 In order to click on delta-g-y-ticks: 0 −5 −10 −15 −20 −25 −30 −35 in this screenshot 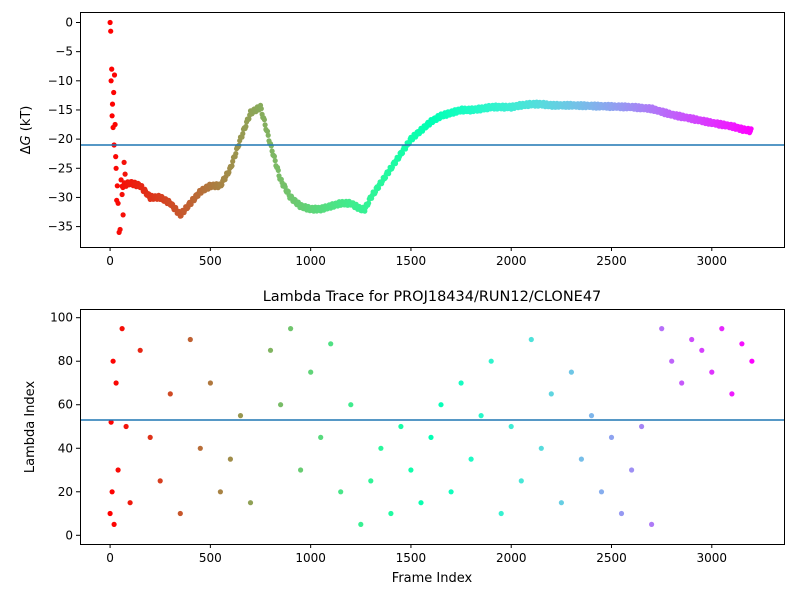, I will do `click(64, 124)`.